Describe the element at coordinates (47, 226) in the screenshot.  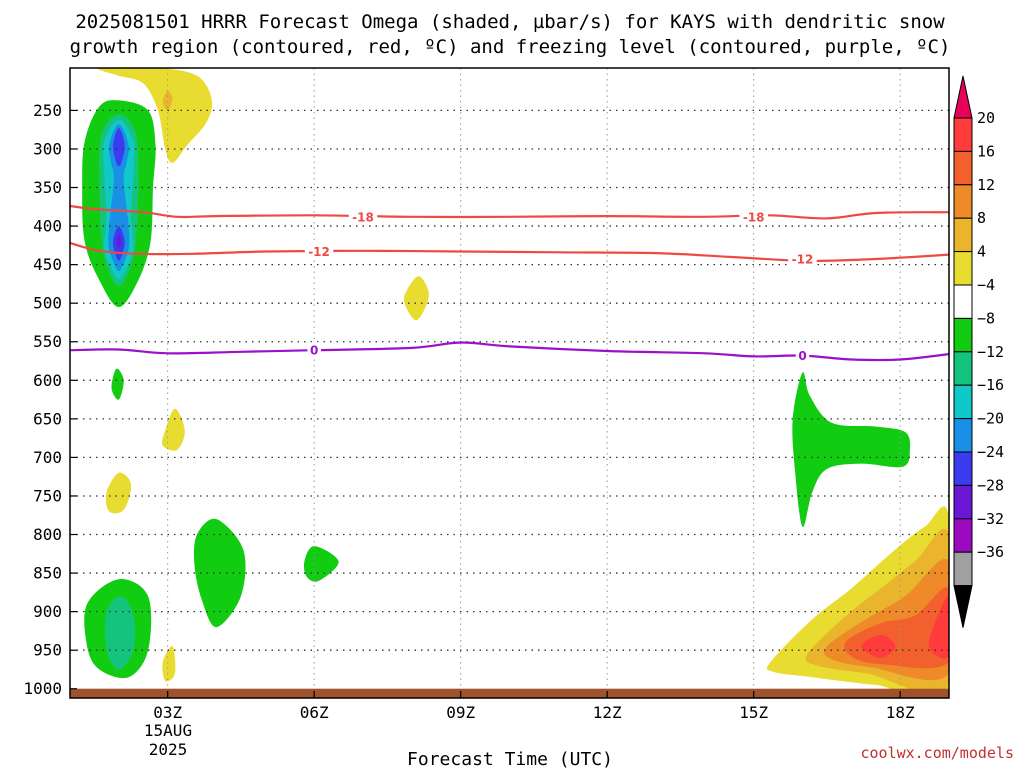
I see `y-tick-label-400: 400` at that location.